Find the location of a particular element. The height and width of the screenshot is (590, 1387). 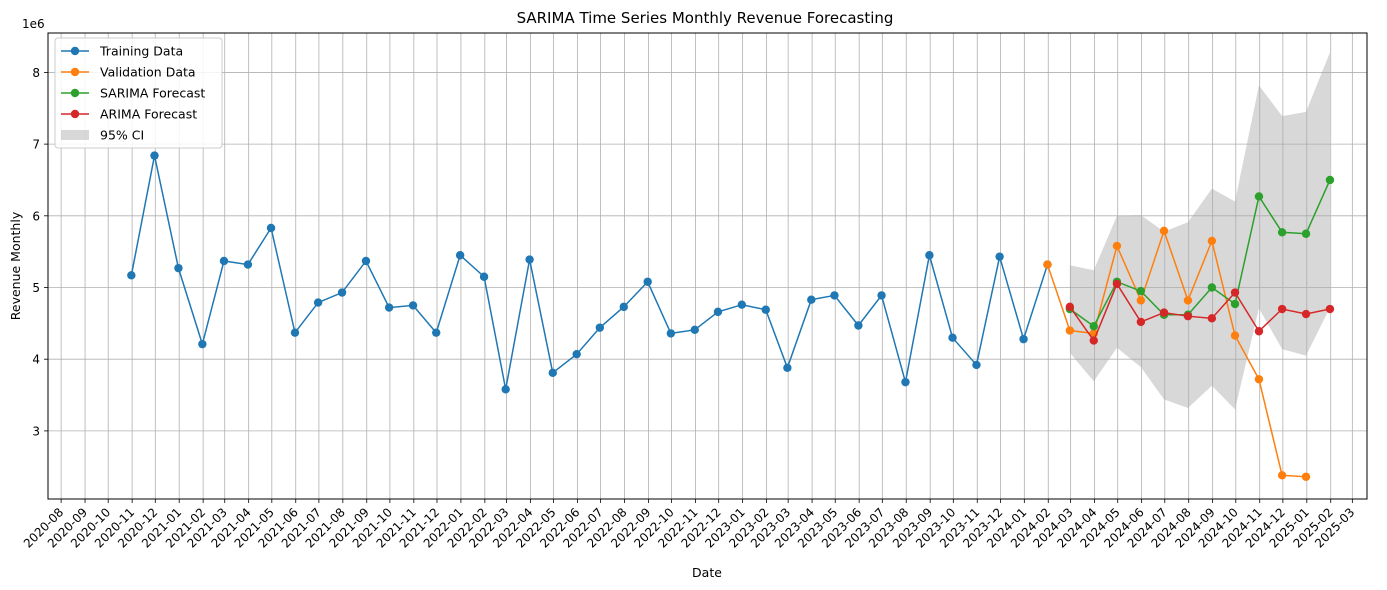

legend-sarima-forecast-marker is located at coordinates (75, 93).